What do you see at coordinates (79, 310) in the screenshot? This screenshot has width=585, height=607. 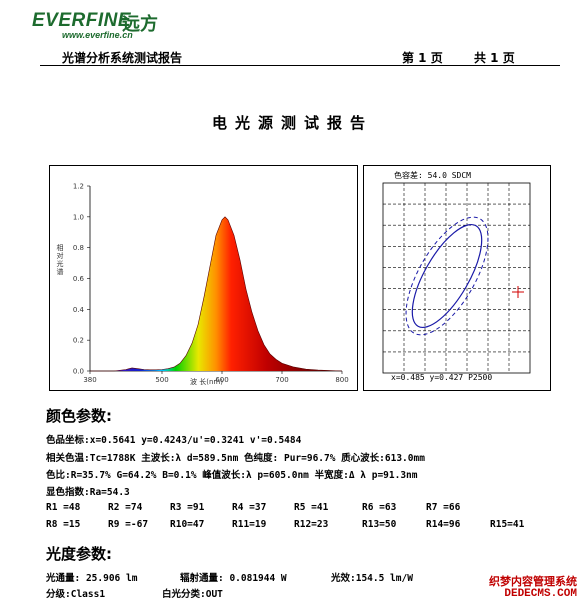 I see `y-tick-label: 0.4` at bounding box center [79, 310].